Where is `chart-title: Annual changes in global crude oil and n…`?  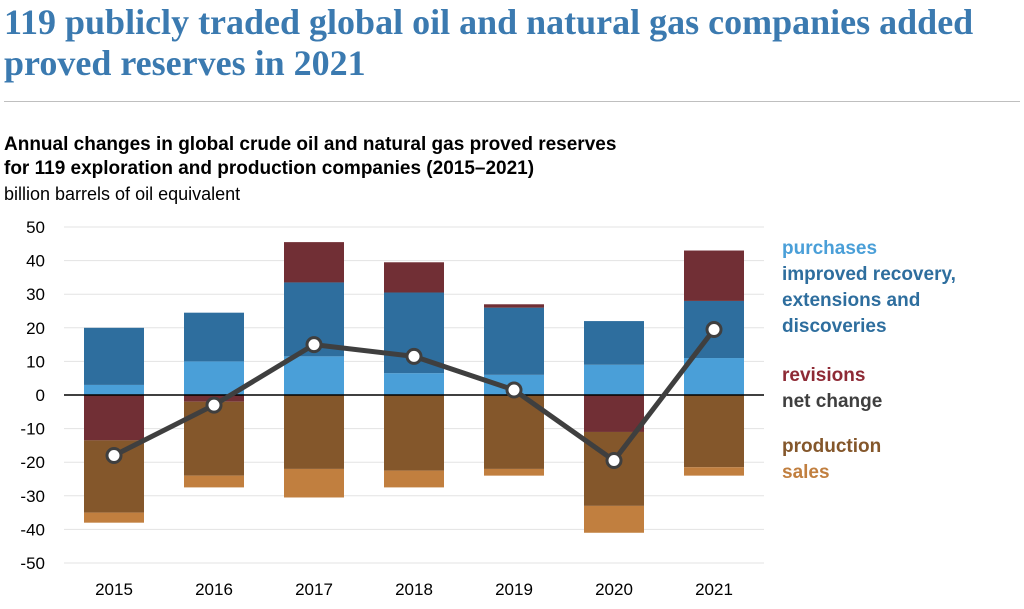 chart-title: Annual changes in global crude oil and n… is located at coordinates (310, 157).